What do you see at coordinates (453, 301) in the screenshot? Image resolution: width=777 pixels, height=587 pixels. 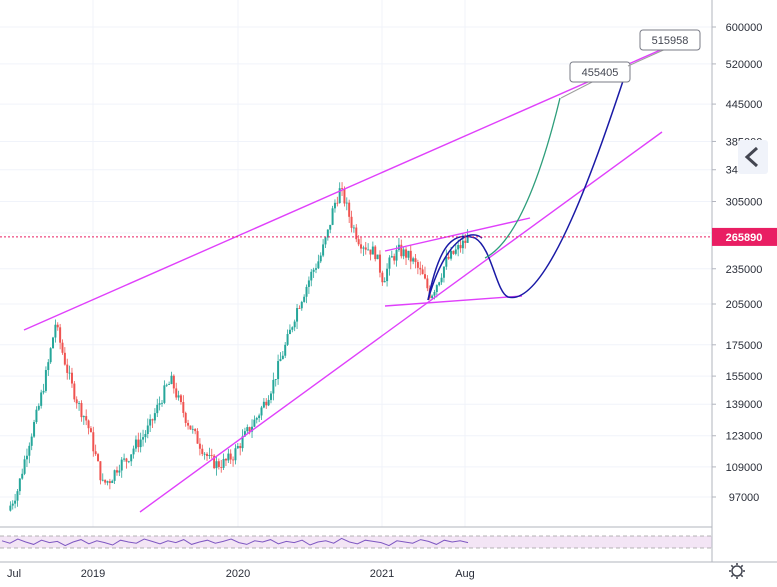 I see `wedge-lower-trendline` at bounding box center [453, 301].